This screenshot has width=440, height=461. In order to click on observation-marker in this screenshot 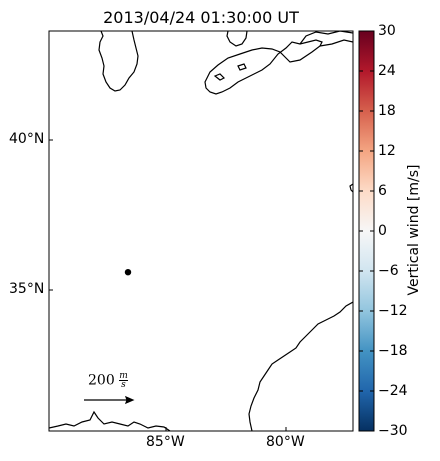, I will do `click(128, 272)`.